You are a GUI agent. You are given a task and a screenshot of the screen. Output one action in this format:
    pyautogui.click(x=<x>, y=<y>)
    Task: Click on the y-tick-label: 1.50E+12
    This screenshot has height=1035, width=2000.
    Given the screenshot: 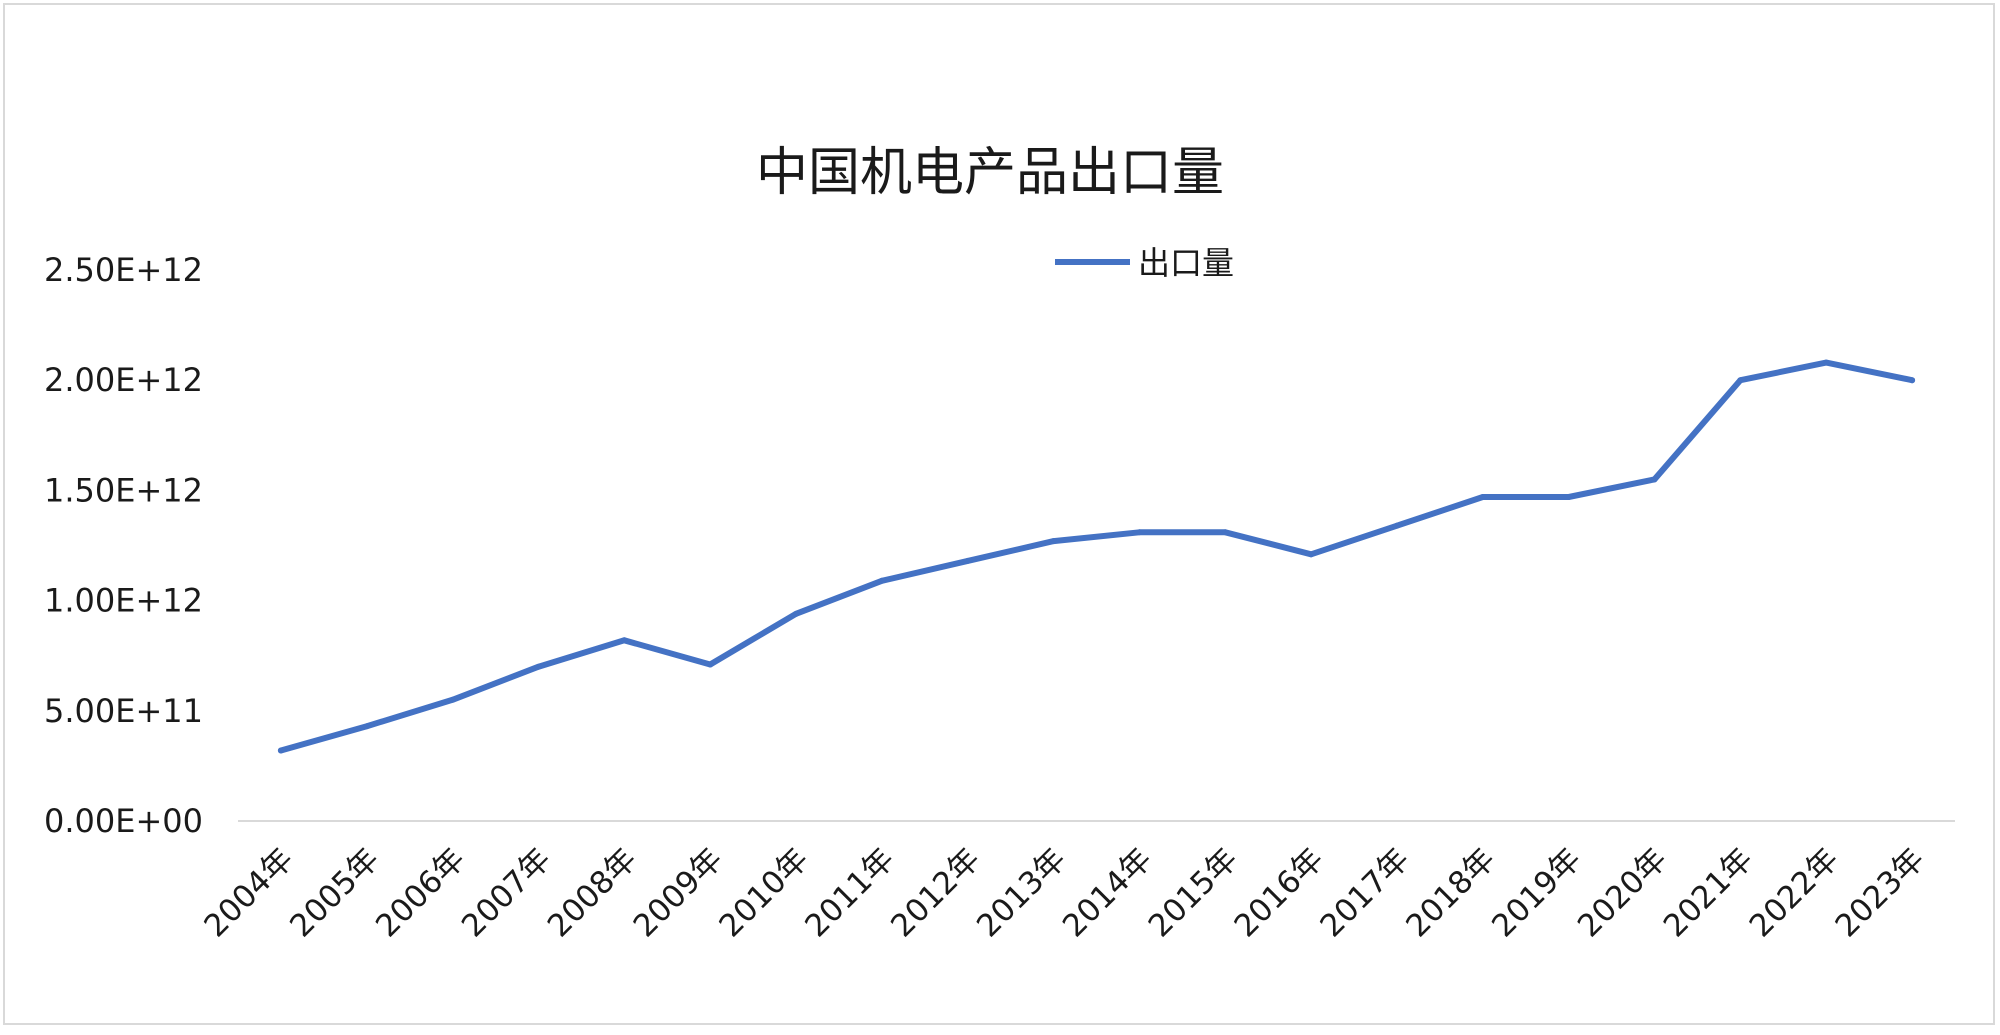 What is the action you would take?
    pyautogui.click(x=123, y=490)
    